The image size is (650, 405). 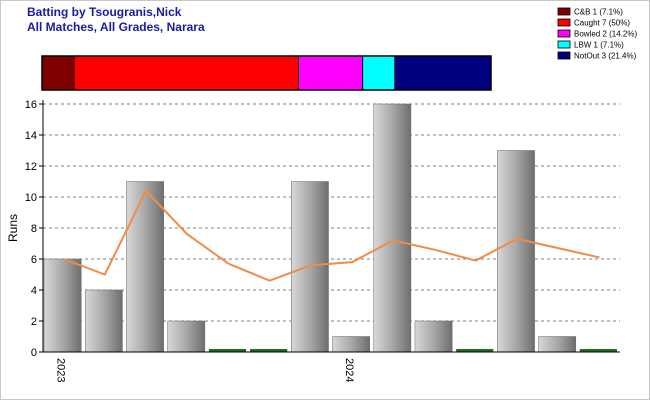 What do you see at coordinates (598, 12) in the screenshot?
I see `legend-label: C&B 1 (7.1%)` at bounding box center [598, 12].